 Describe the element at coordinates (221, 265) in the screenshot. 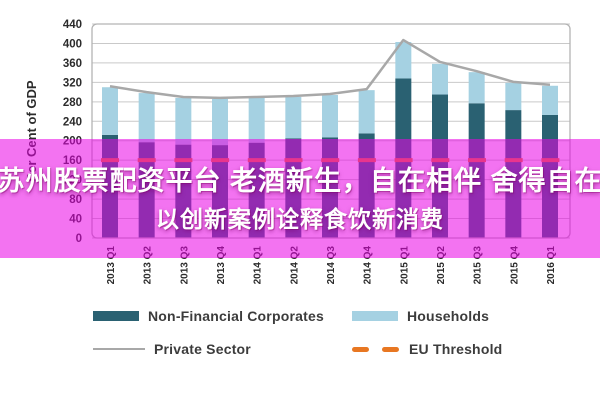

I see `x-tick-label: 2013 Q4` at that location.